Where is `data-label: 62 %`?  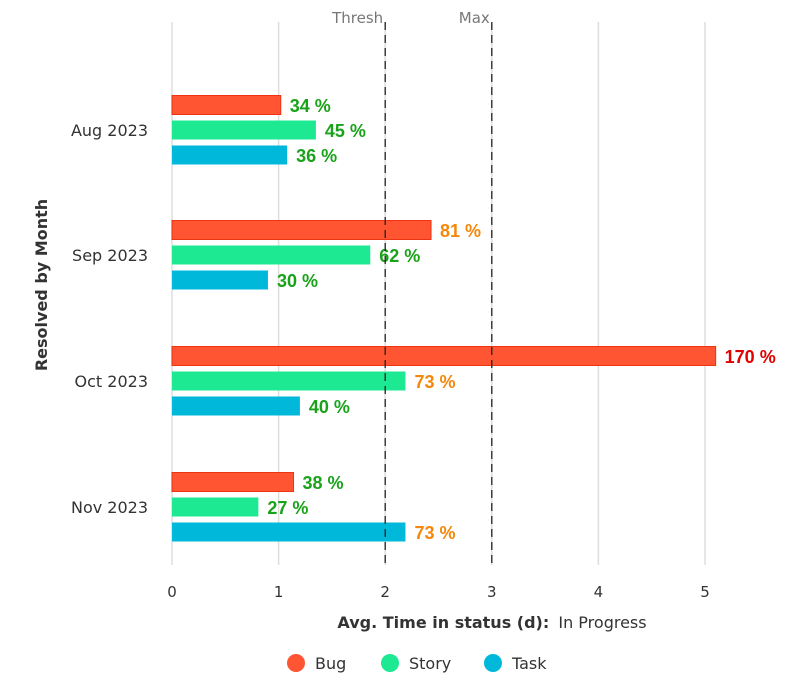
data-label: 62 % is located at coordinates (399, 256).